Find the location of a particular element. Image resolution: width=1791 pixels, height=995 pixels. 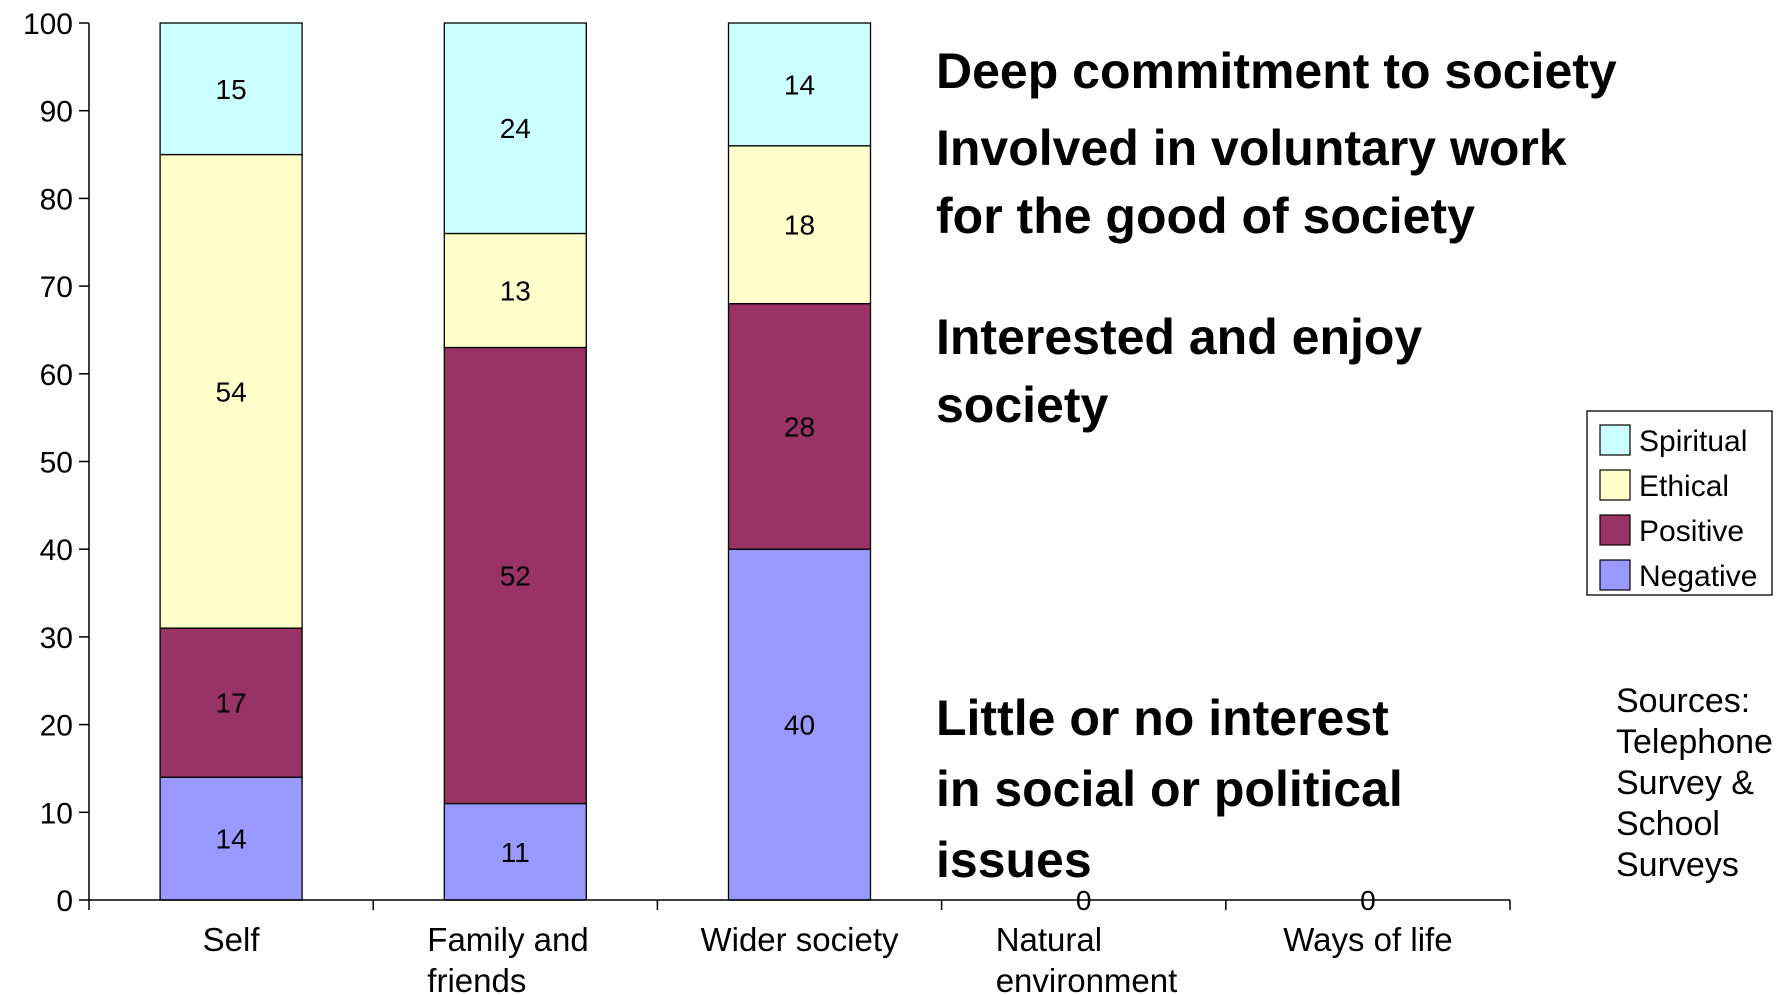

x-tick-label: Ways of life is located at coordinates (1367, 939).